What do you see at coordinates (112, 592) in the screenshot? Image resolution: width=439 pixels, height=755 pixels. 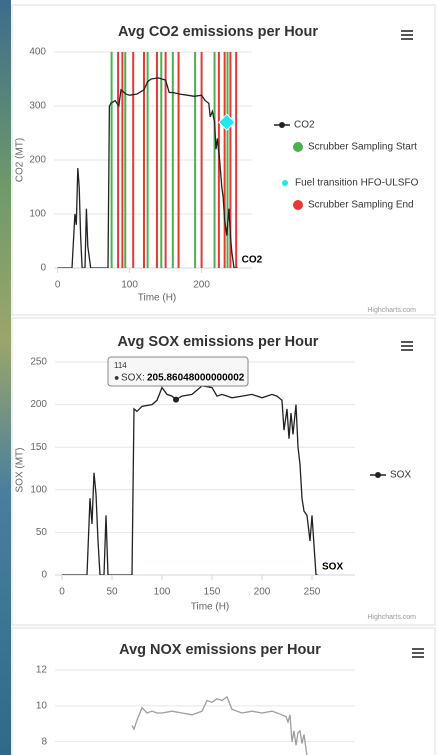 I see `x-tick-label: 50` at bounding box center [112, 592].